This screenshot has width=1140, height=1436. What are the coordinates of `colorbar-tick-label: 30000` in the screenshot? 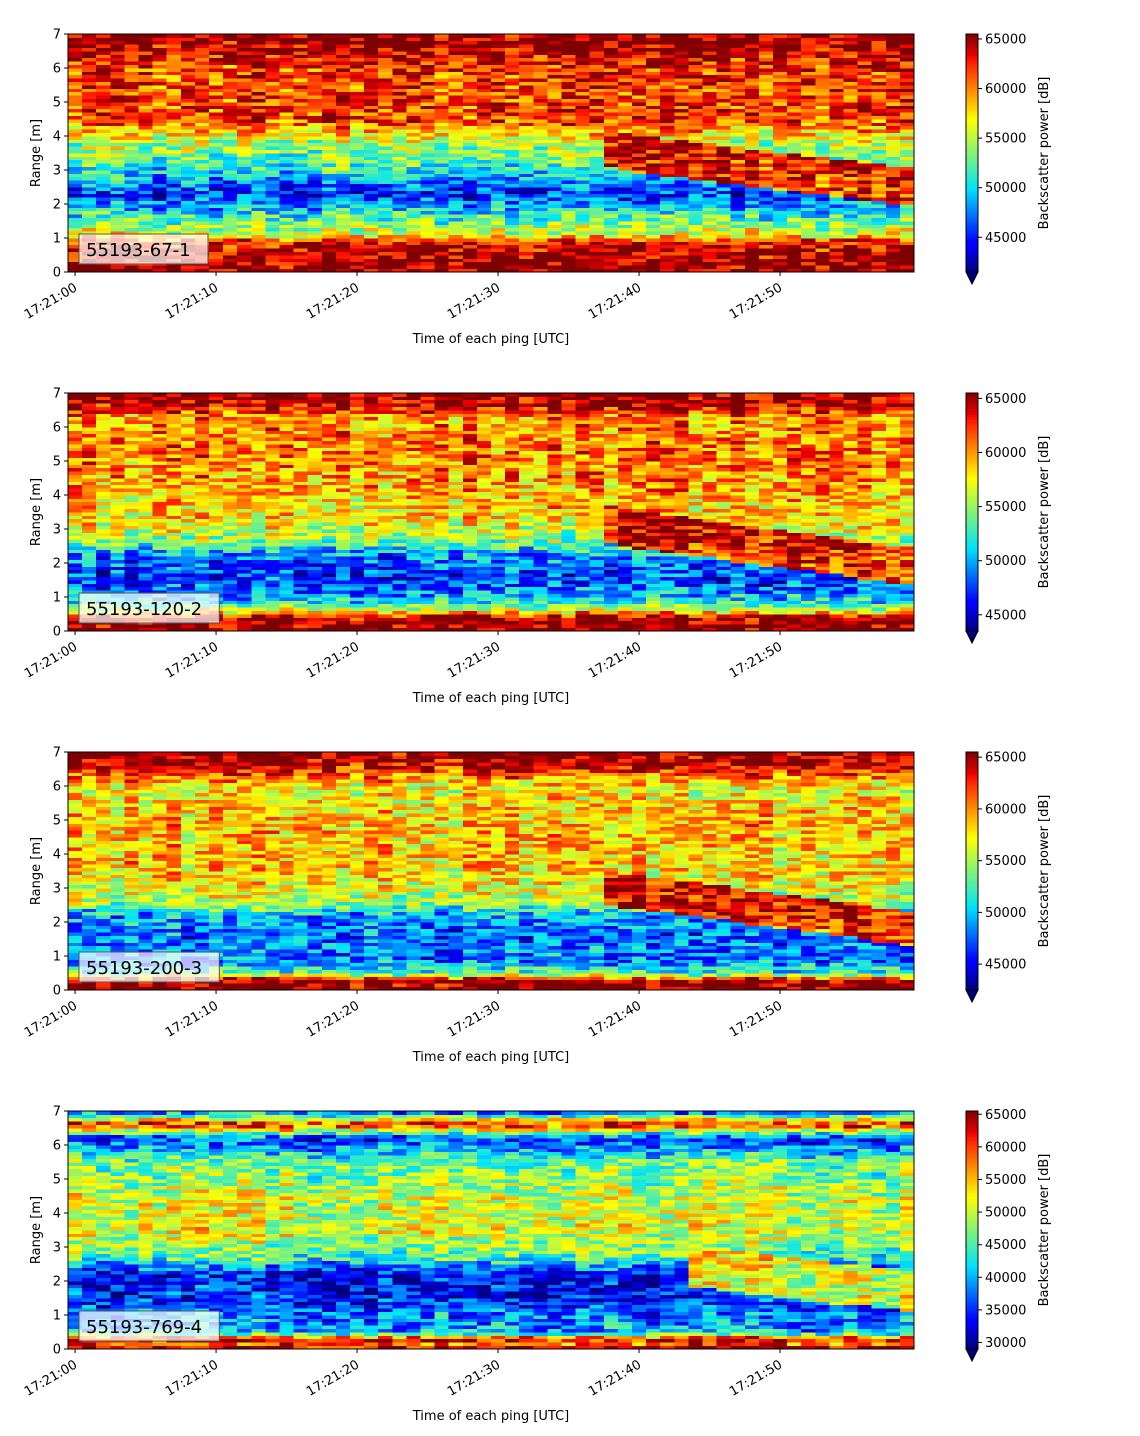 It's located at (1005, 1343).